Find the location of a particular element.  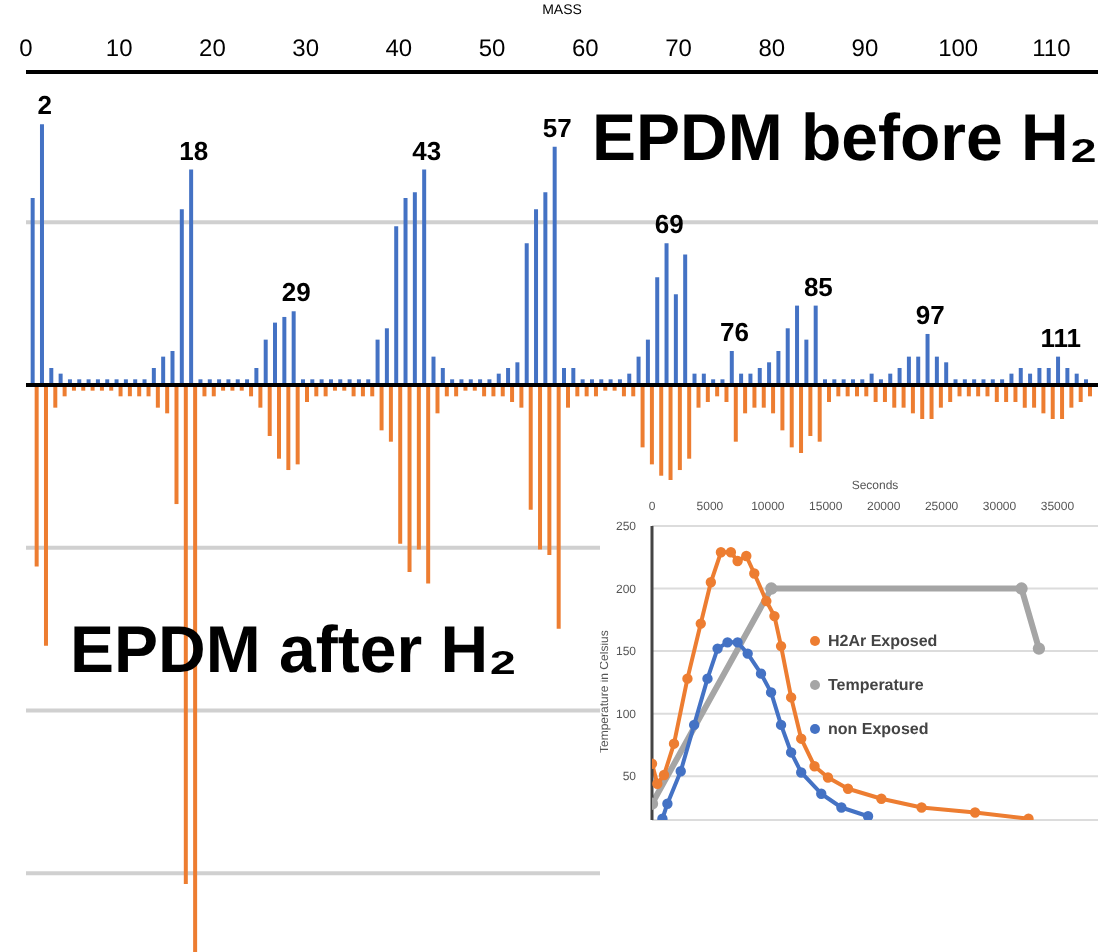

x-tick-label: 80 is located at coordinates (772, 48).